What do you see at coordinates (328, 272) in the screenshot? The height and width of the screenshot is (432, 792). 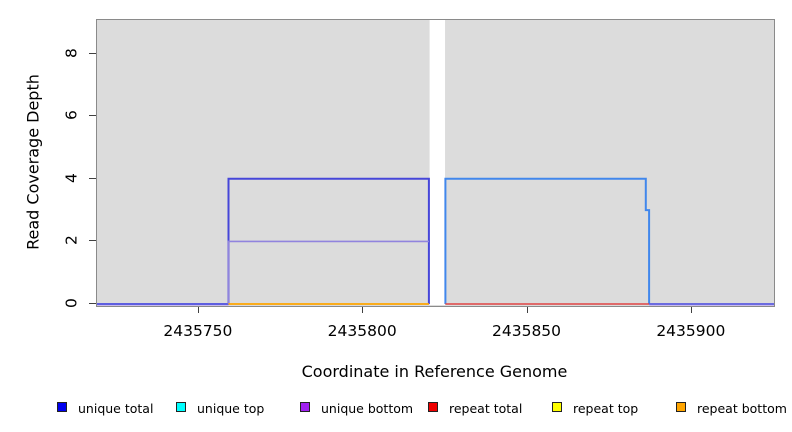 I see `unique-strand-left-block-line` at bounding box center [328, 272].